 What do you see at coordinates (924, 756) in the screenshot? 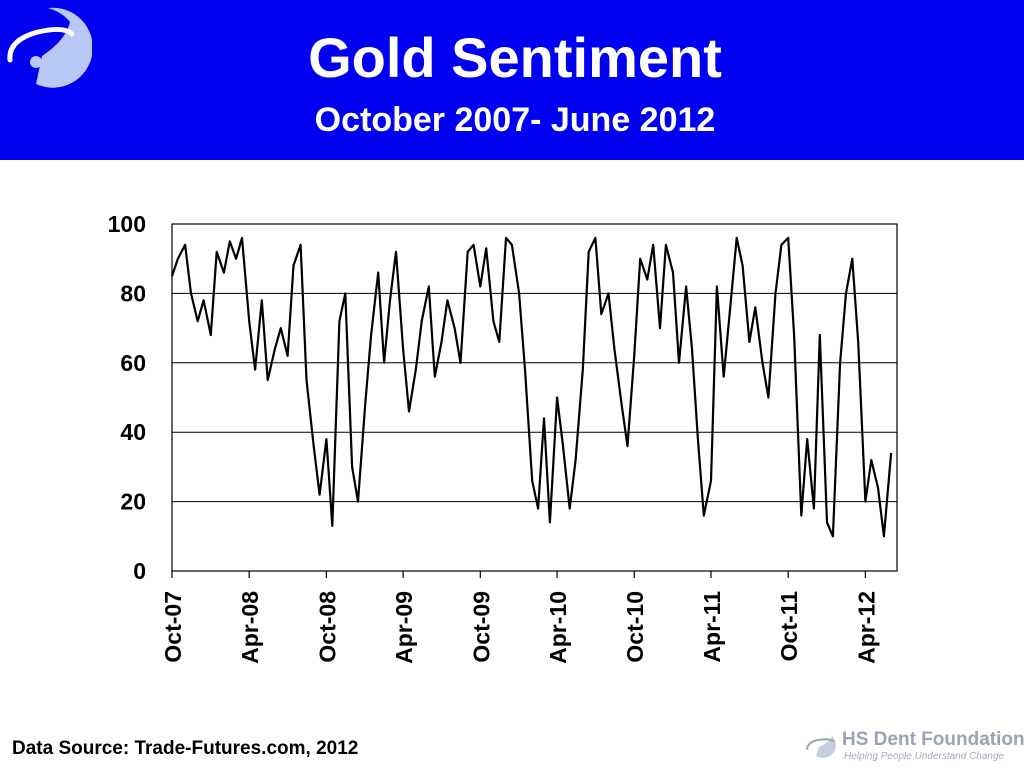
I see `footer-logo-tagline: Helping People Understand Change` at bounding box center [924, 756].